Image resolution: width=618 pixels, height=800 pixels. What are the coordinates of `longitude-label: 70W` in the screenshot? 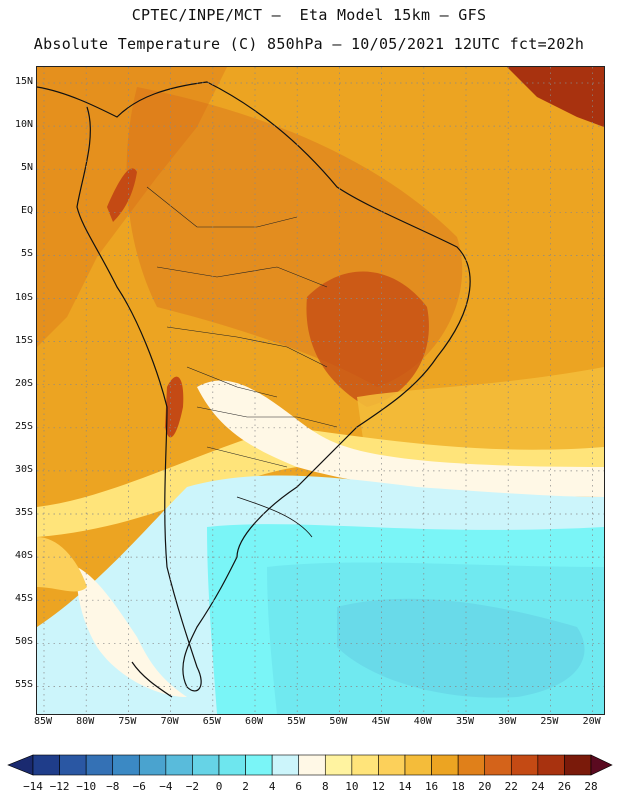 It's located at (169, 721).